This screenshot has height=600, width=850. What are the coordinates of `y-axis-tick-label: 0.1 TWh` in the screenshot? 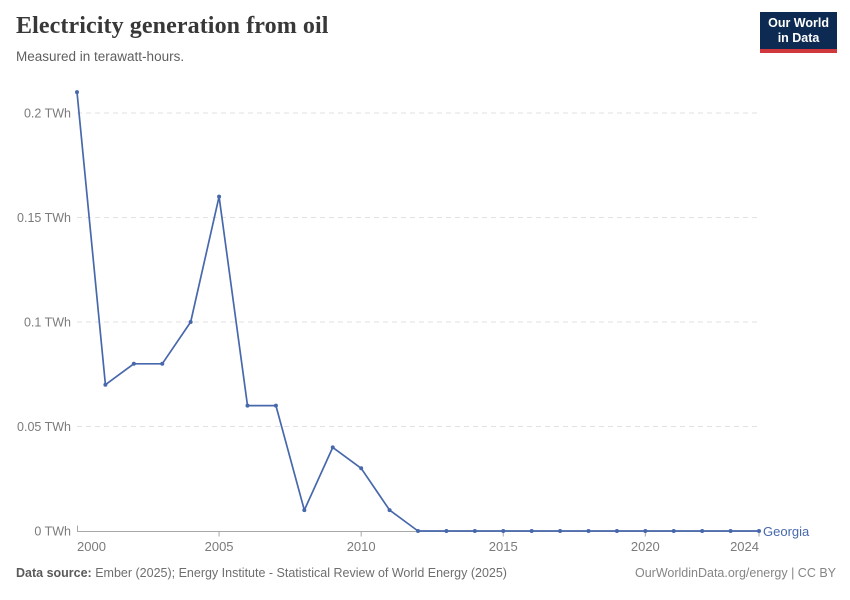 It's located at (47, 323).